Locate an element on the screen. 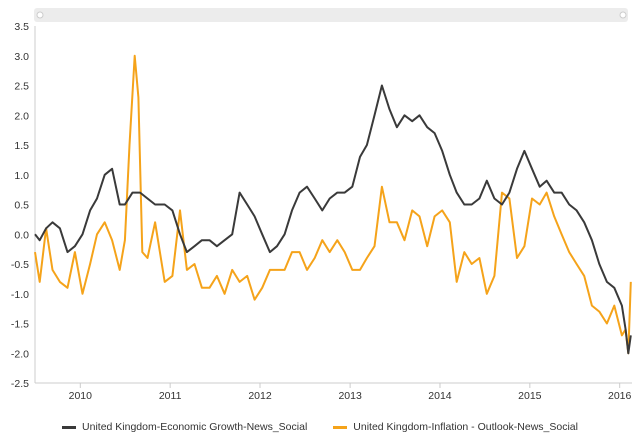  y-tick-label: 1.5 is located at coordinates (21, 146).